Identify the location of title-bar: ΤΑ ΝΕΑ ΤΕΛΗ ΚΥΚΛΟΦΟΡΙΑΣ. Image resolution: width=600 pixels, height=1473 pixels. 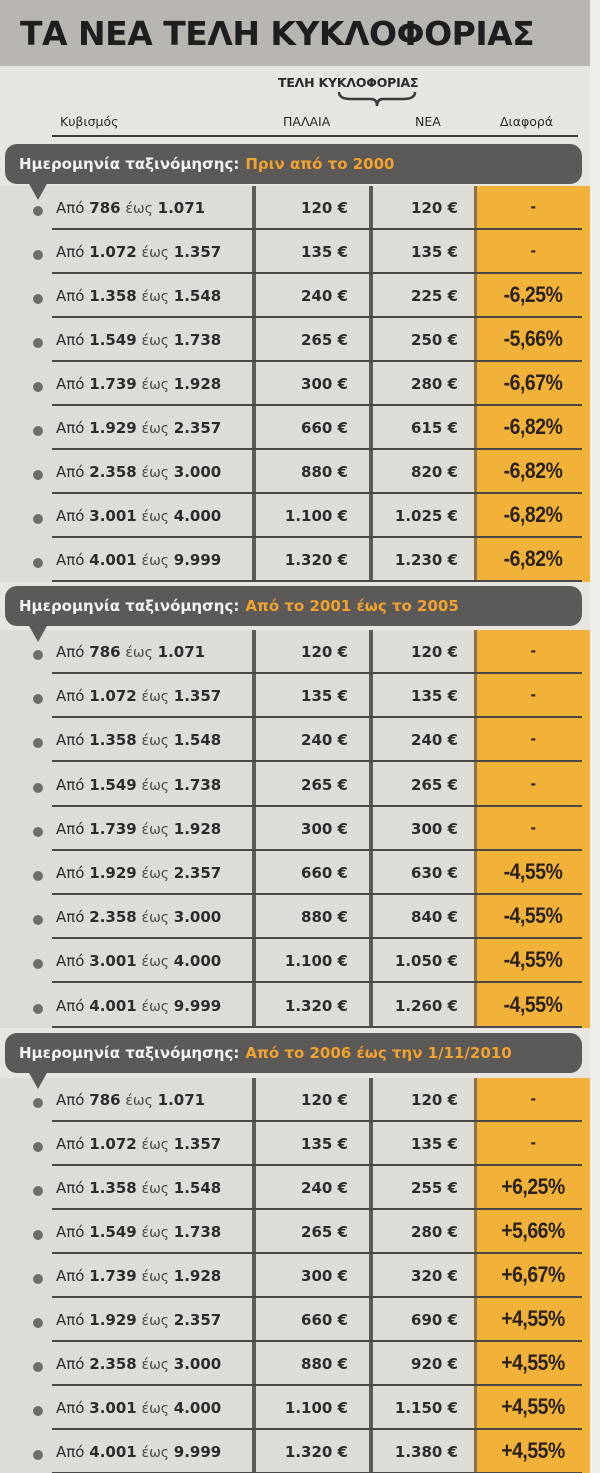
(295, 33).